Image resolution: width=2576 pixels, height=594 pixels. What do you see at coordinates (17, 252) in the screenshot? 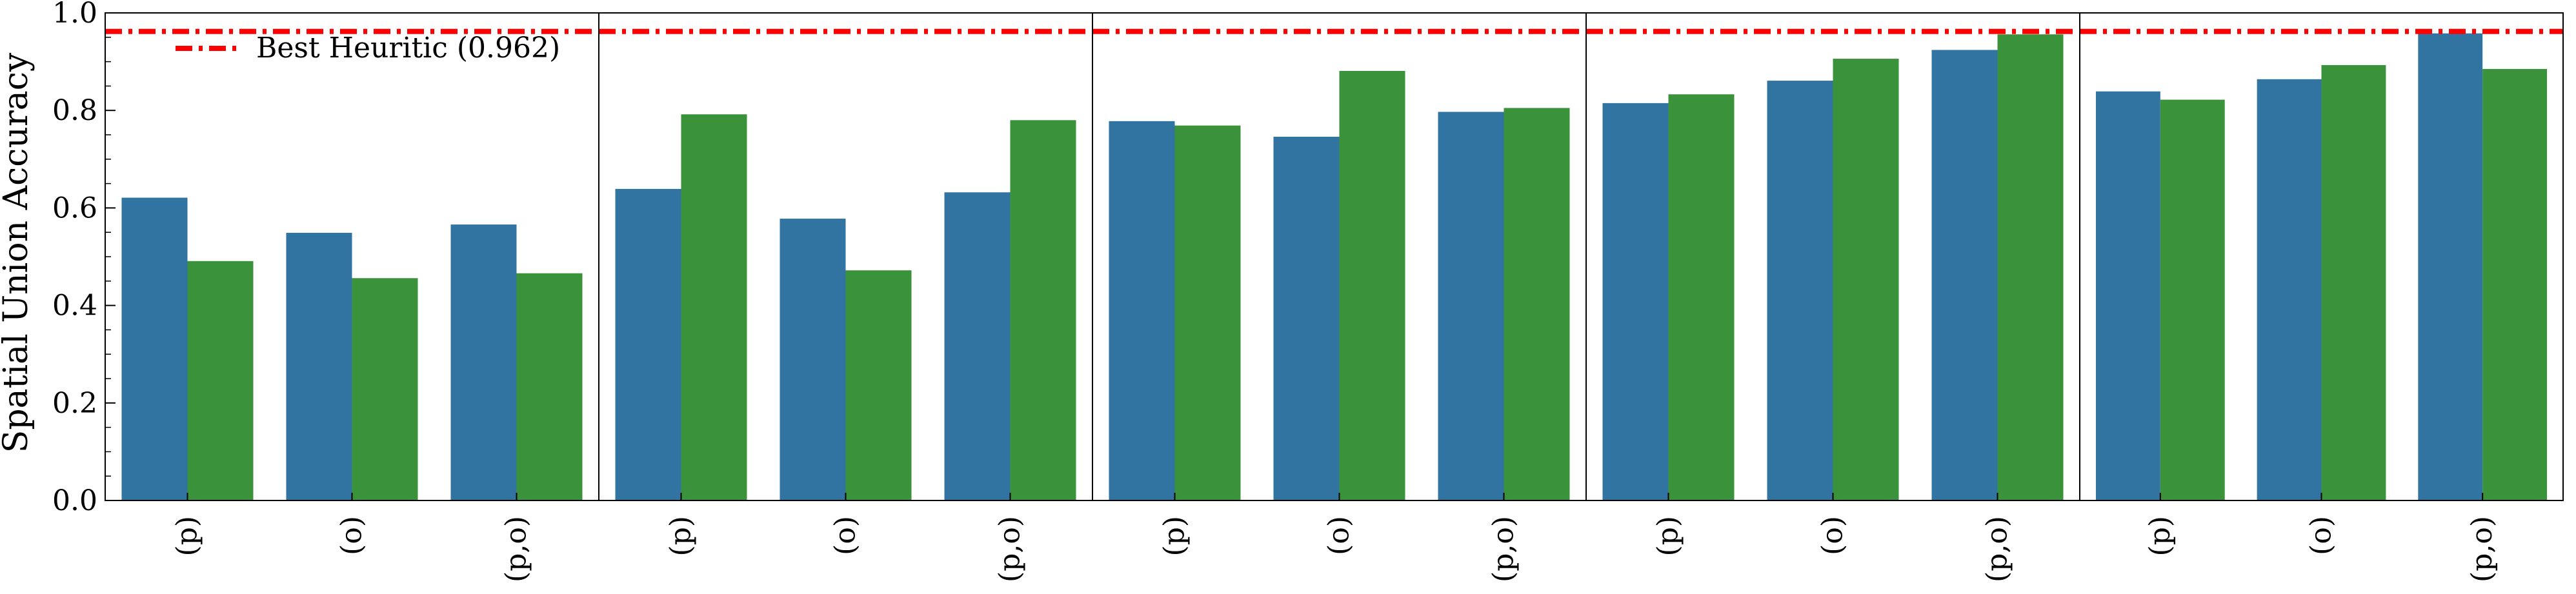
I see `y-axis-label: Spatial Union Accuracy` at bounding box center [17, 252].